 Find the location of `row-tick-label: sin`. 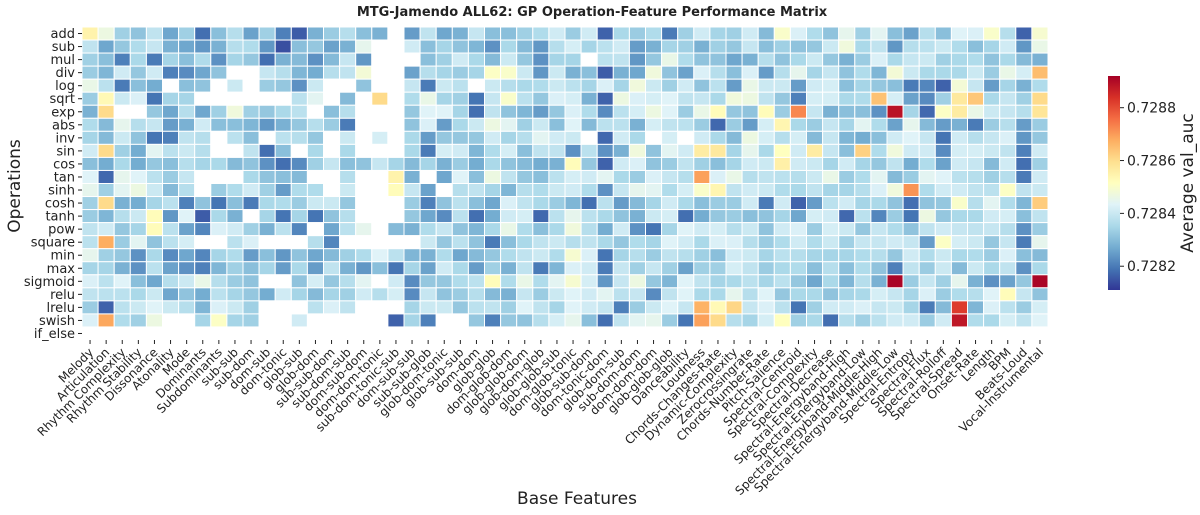

row-tick-label: sin is located at coordinates (65, 151).